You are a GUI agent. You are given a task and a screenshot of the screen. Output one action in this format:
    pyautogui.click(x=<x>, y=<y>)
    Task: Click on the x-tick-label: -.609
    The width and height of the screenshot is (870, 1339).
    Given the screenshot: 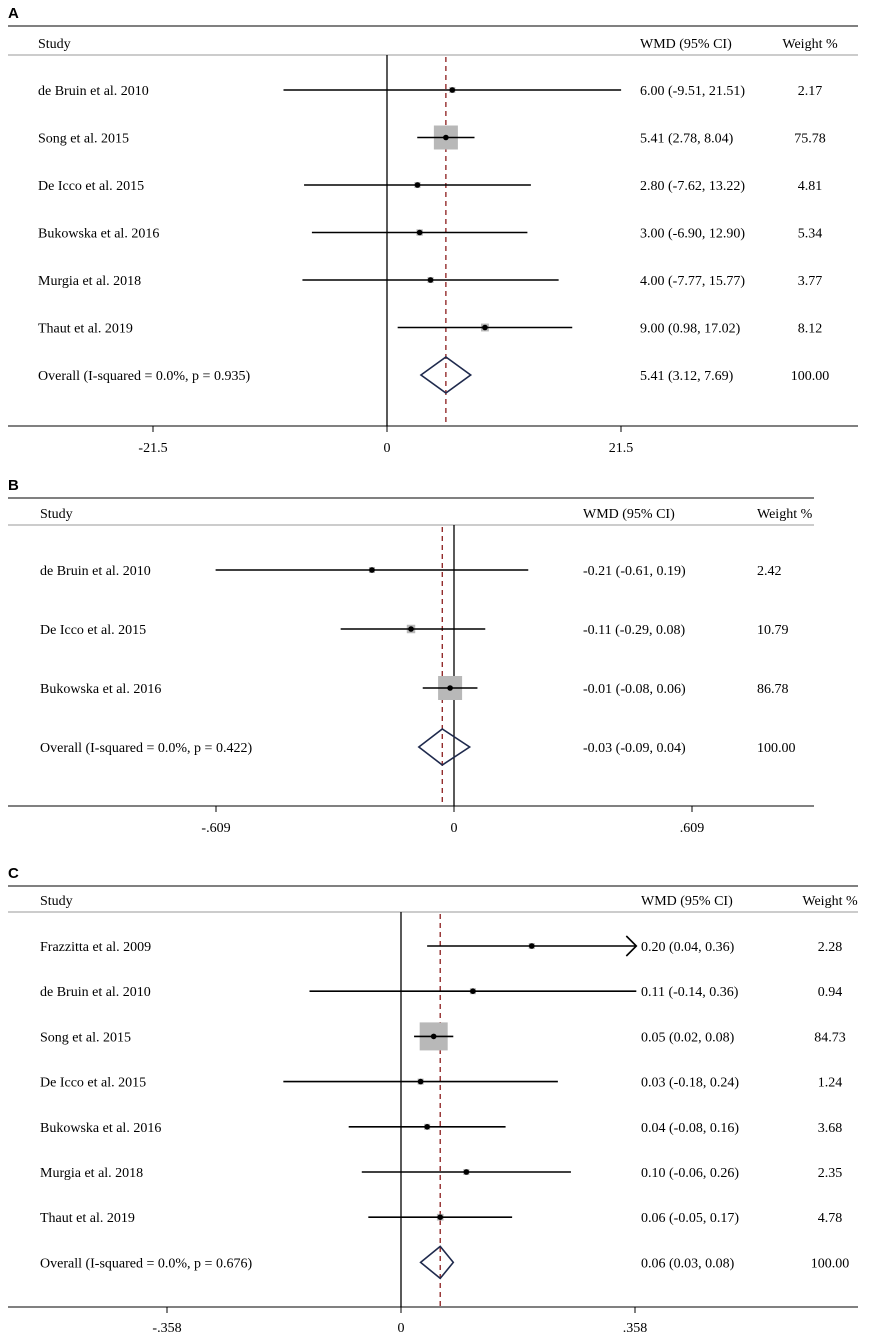 What is the action you would take?
    pyautogui.click(x=215, y=828)
    